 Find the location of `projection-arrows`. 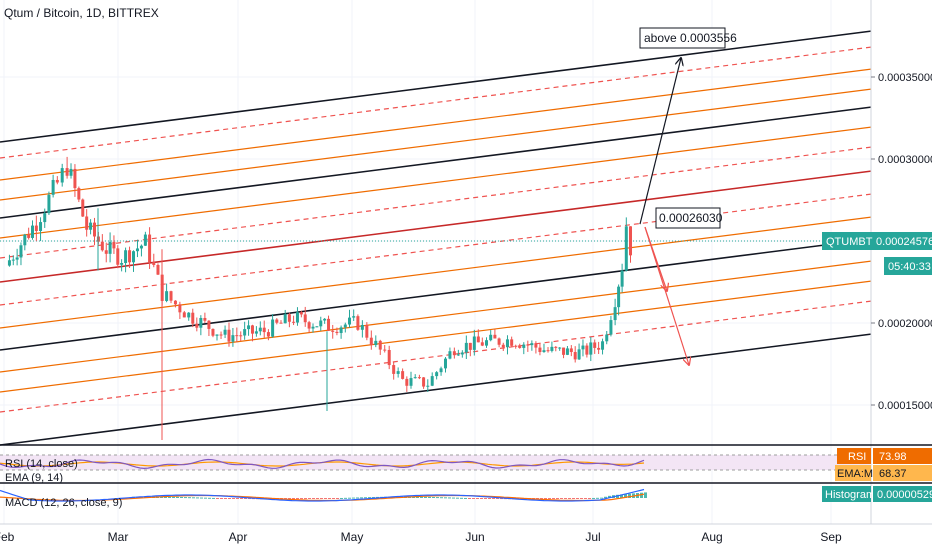

projection-arrows is located at coordinates (664, 211).